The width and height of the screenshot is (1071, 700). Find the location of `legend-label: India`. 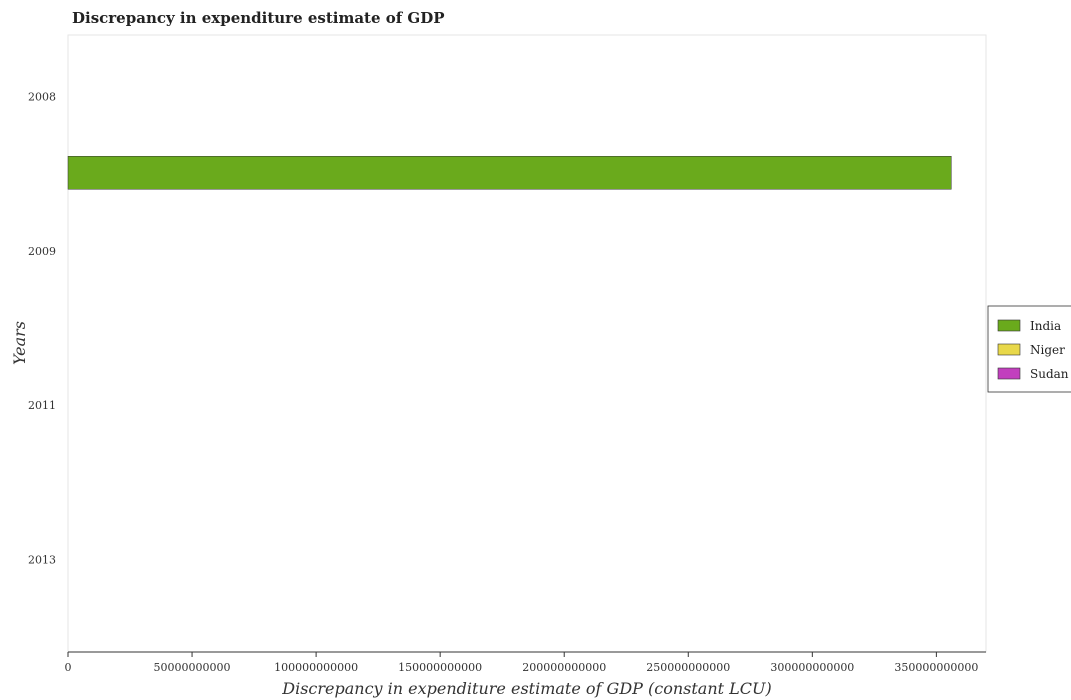

legend-label: India is located at coordinates (1045, 326).